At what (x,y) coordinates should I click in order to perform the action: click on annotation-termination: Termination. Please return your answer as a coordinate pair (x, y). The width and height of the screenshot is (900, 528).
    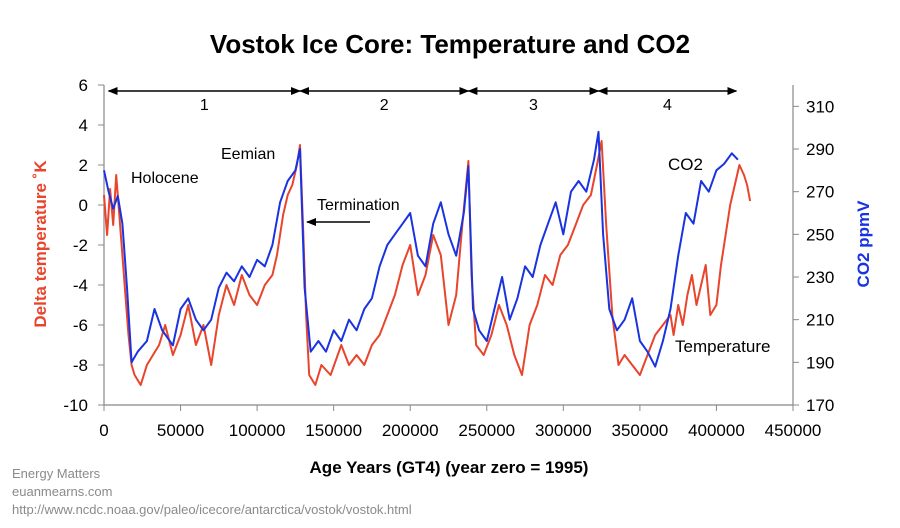
    Looking at the image, I should click on (358, 205).